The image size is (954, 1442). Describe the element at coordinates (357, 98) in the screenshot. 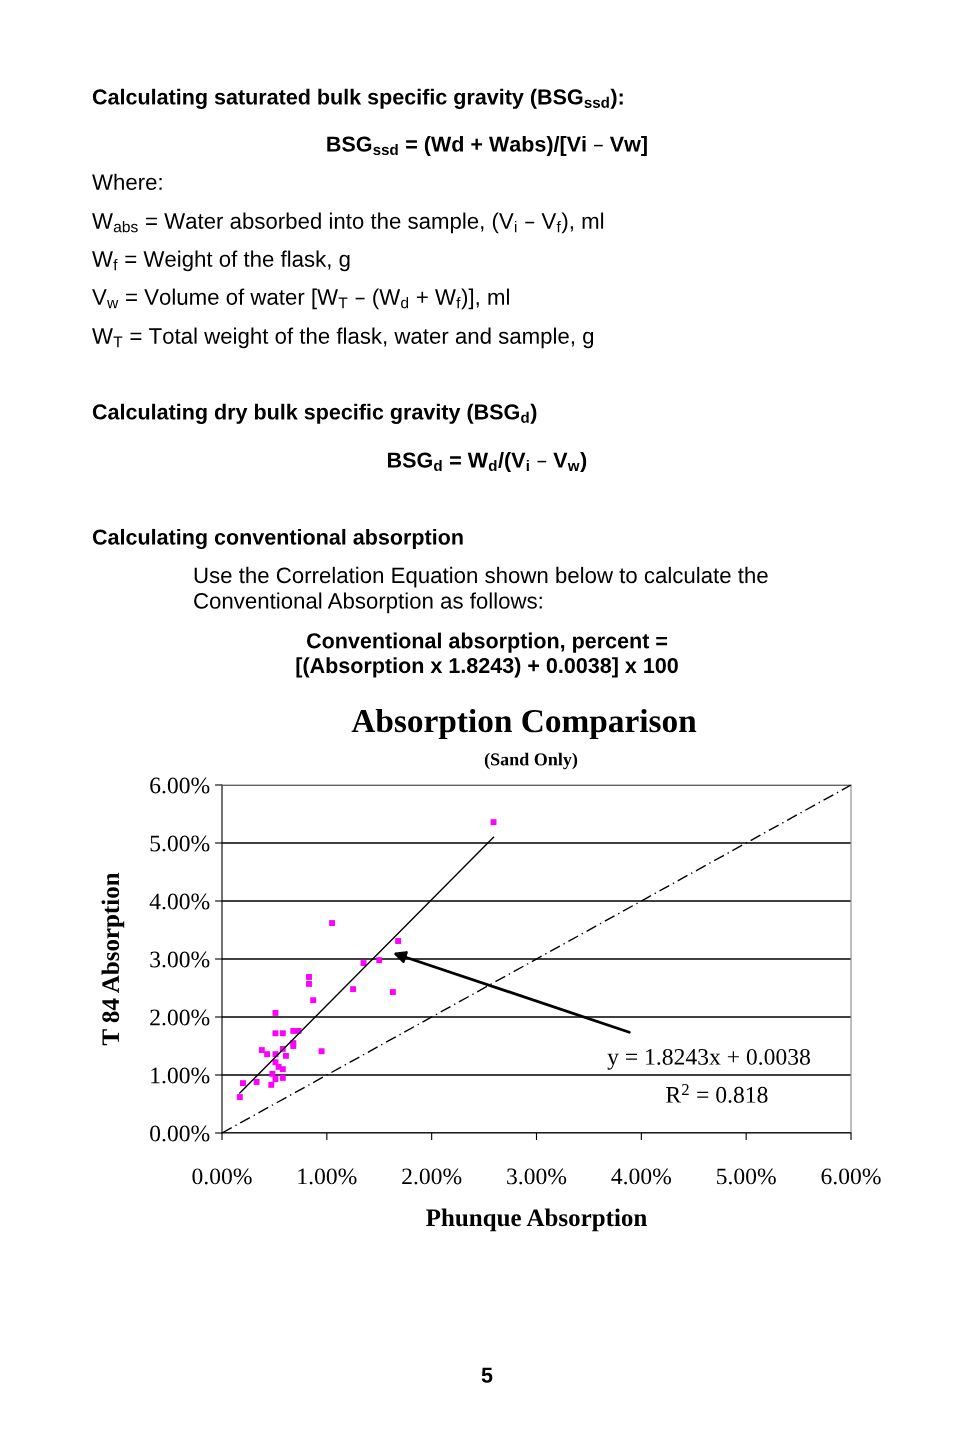

I see `text: Calculating saturated bulk specific gravity (BSG$_{ssd}$):` at that location.